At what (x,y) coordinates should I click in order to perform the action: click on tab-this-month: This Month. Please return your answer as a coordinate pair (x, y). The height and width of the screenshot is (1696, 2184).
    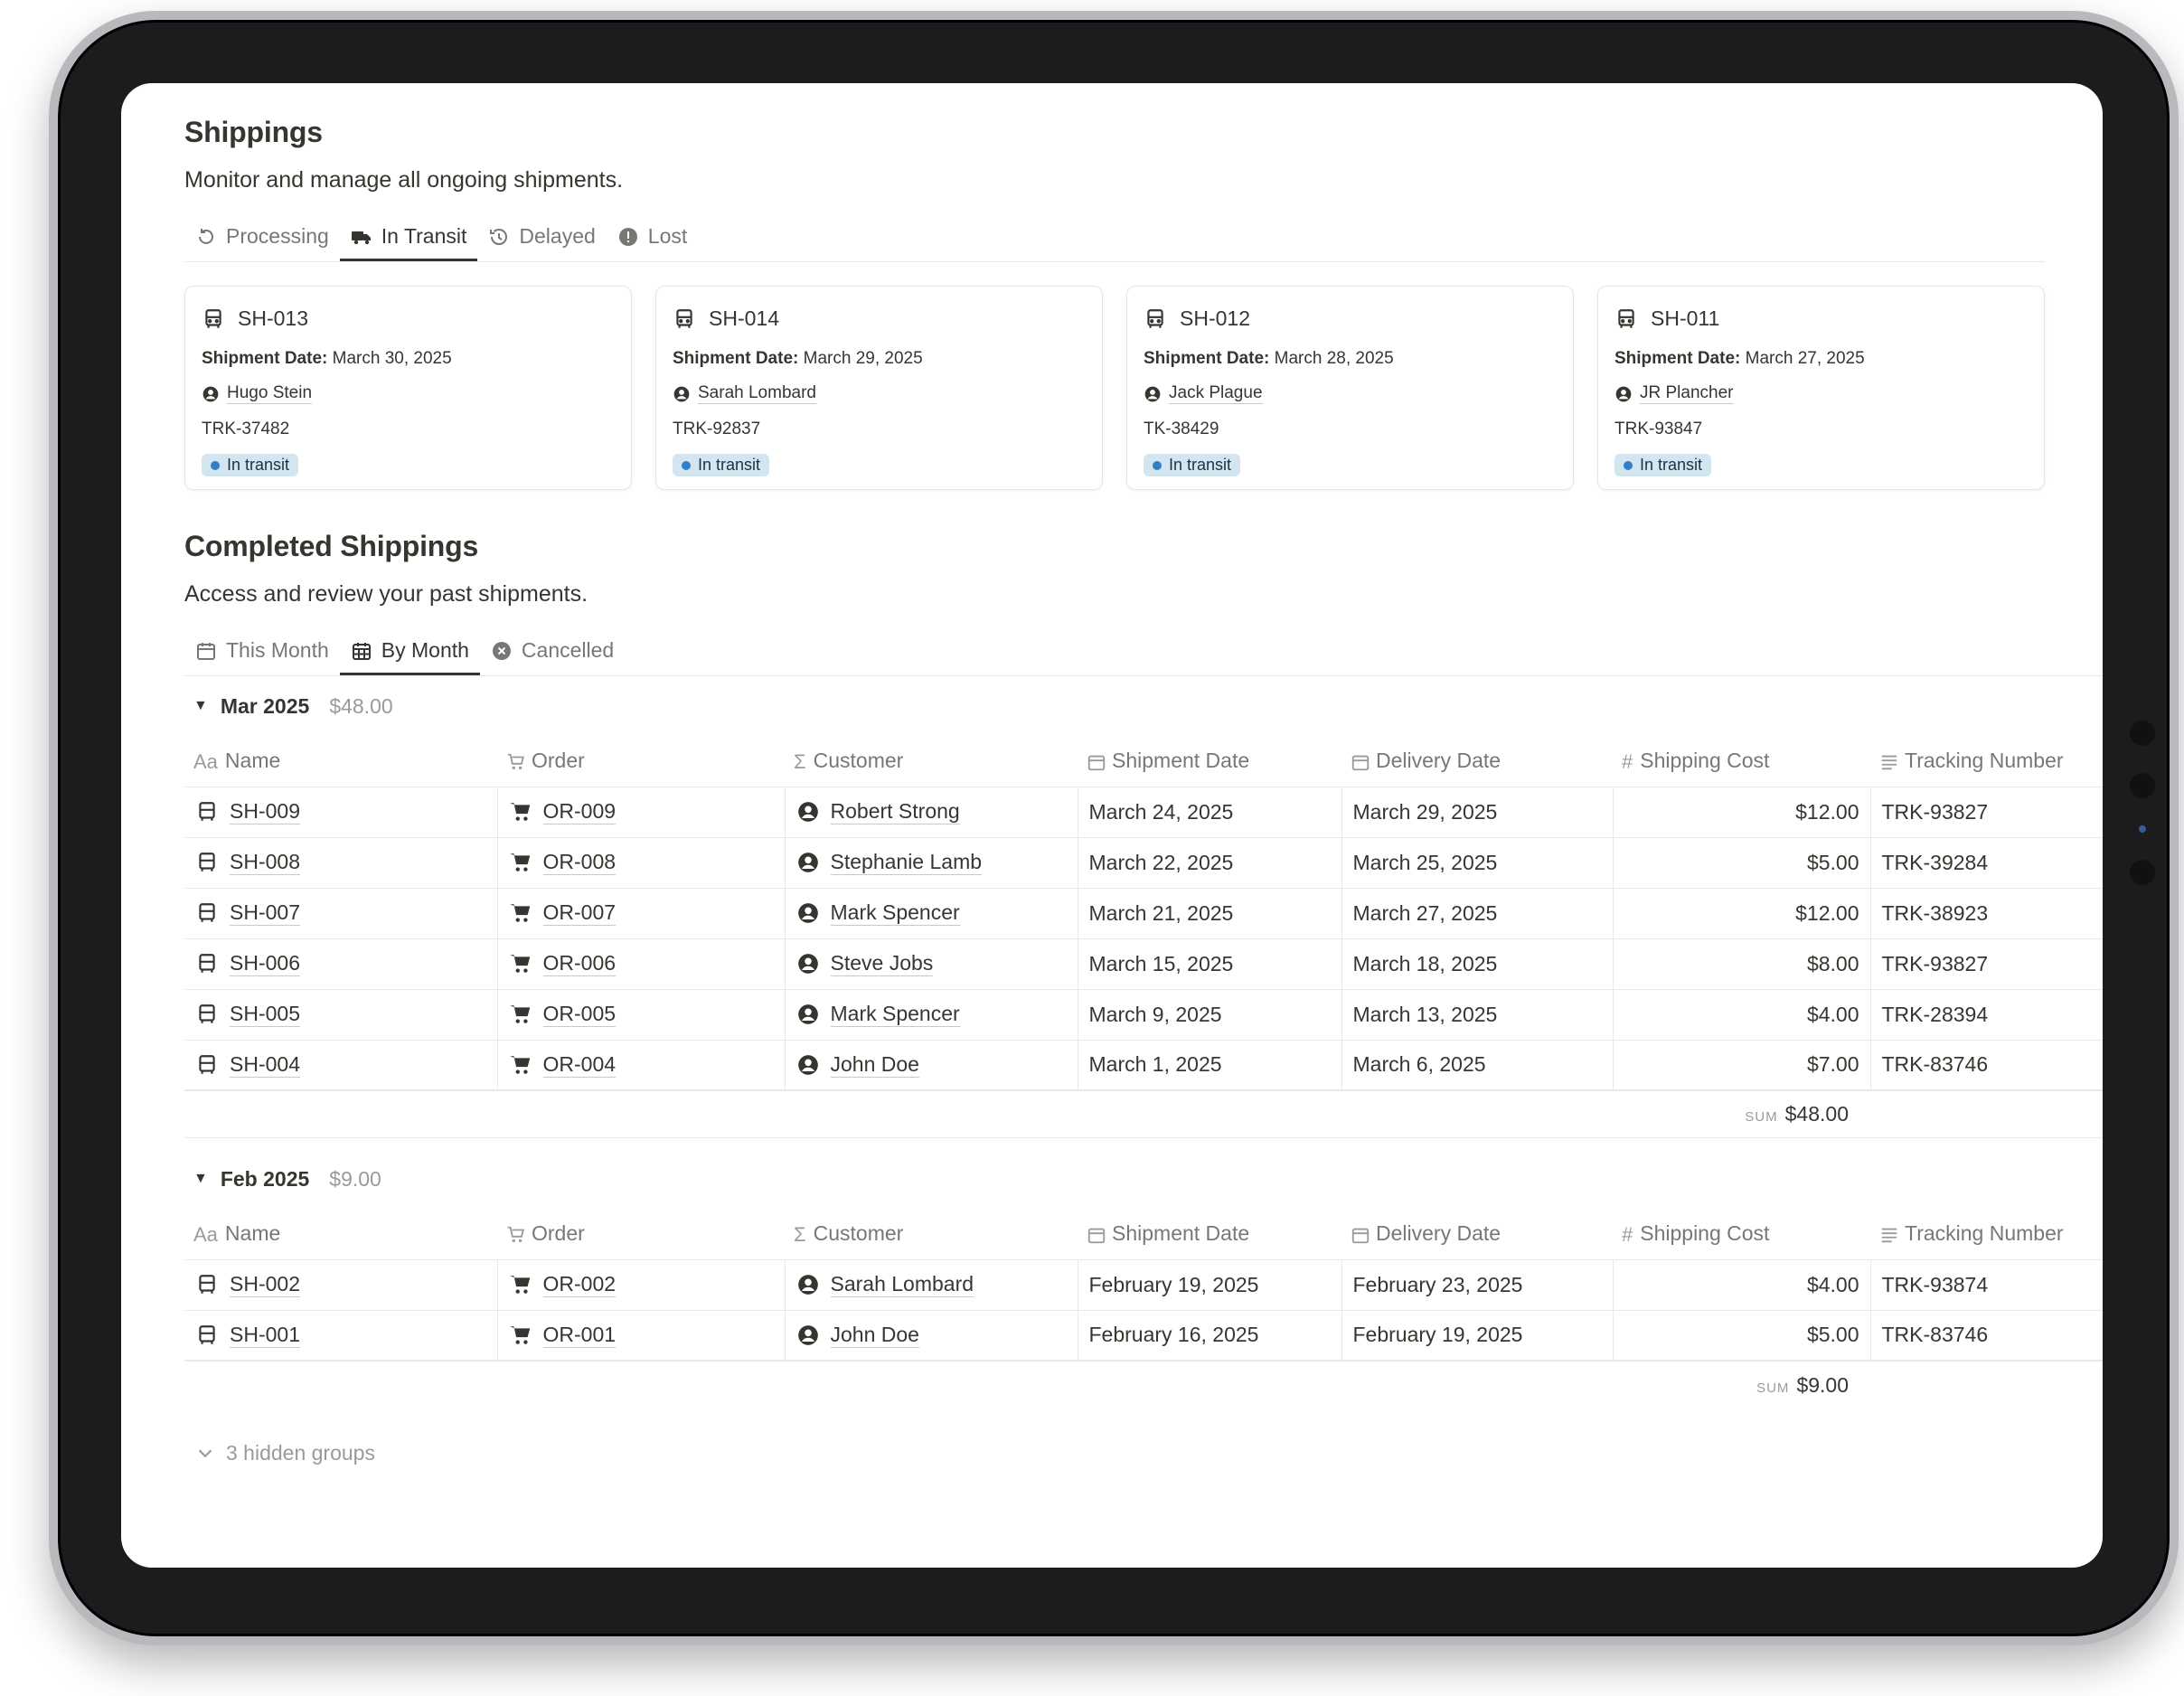
    Looking at the image, I should click on (262, 656).